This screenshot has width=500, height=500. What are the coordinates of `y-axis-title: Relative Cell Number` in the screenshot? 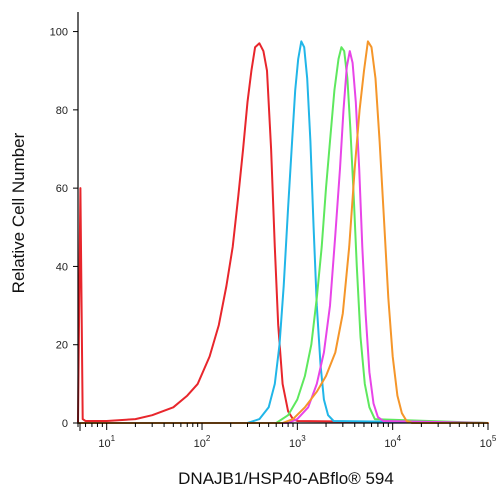 It's located at (18, 212).